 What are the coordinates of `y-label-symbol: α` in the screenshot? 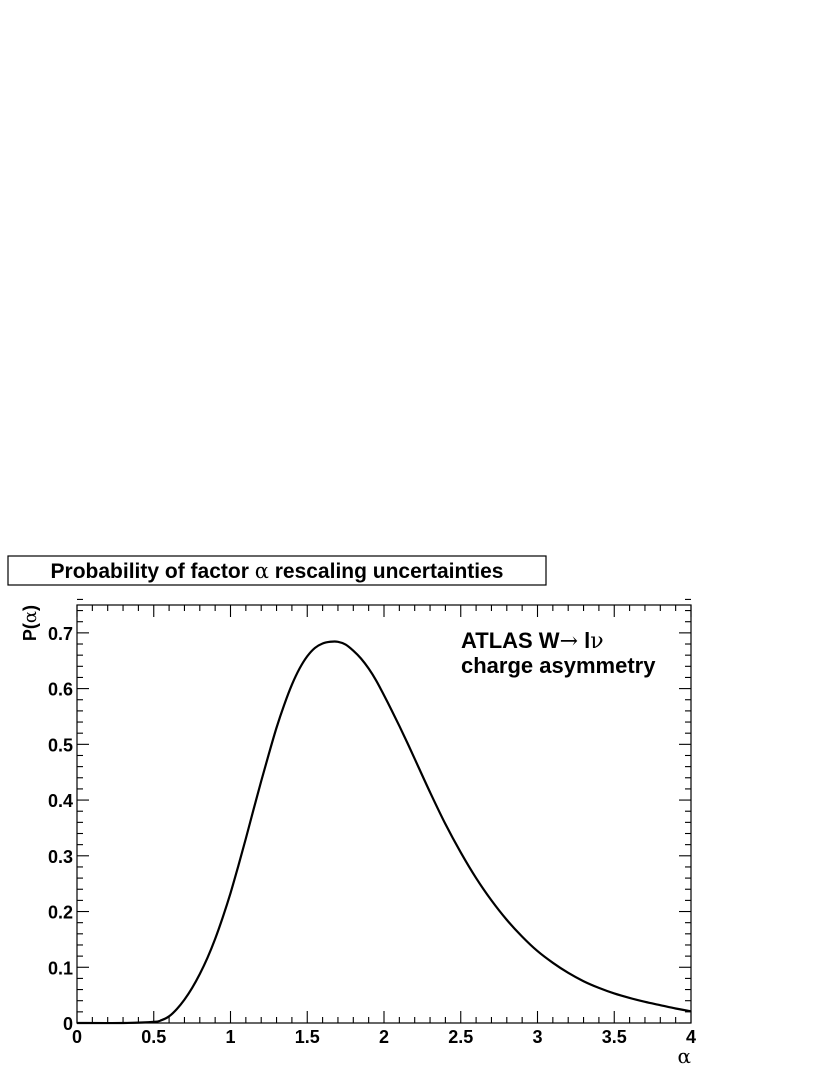 It's located at (30, 617).